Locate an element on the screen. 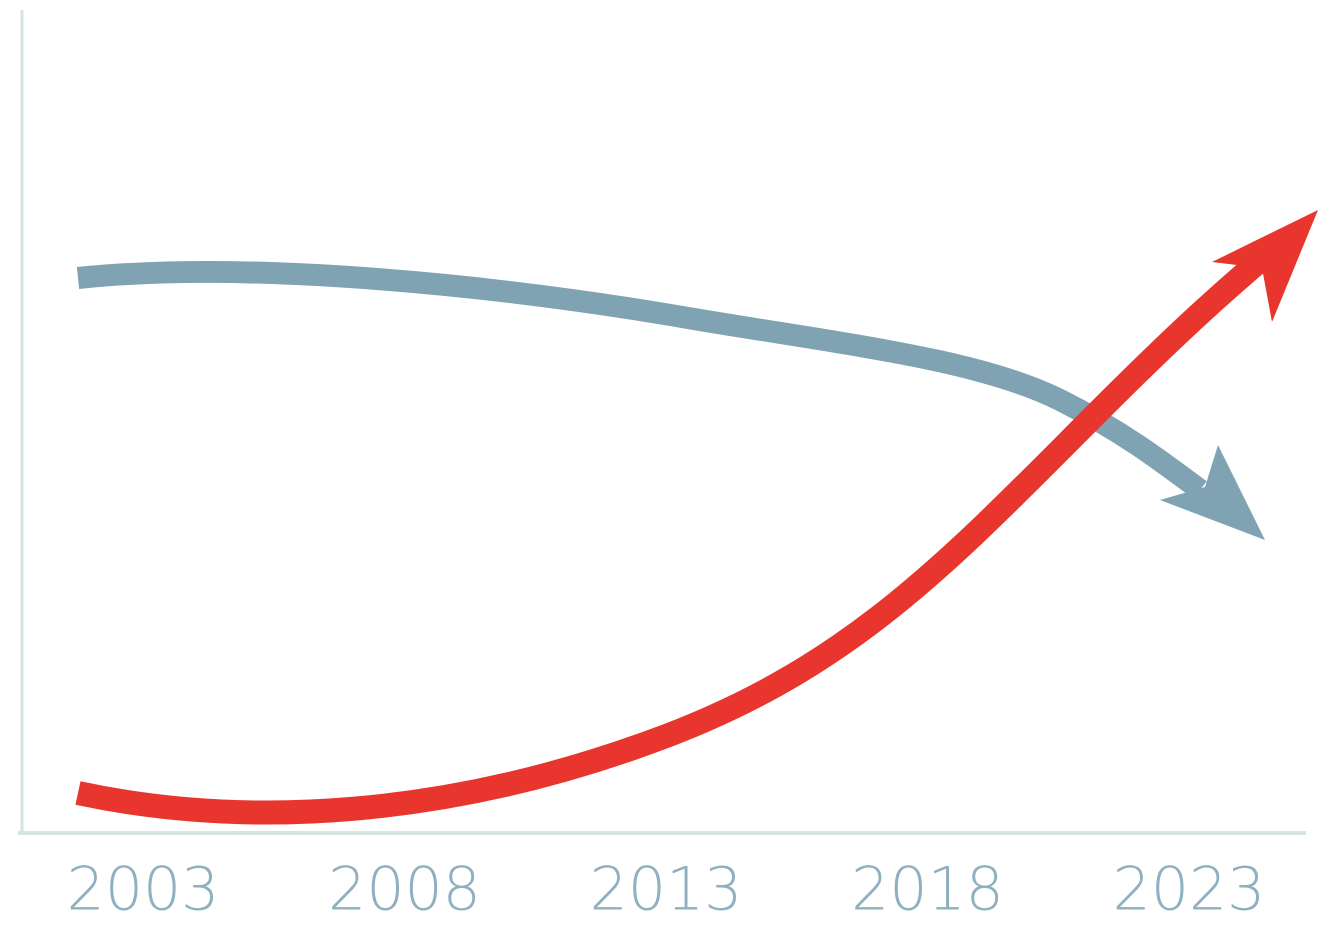  declining-arrowhead is located at coordinates (1212, 492).